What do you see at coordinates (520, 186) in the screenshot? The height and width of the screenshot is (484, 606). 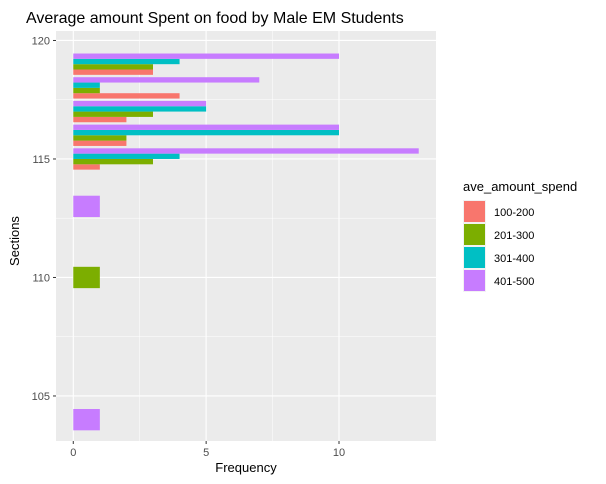 I see `legend-title: ave_amount_spend` at bounding box center [520, 186].